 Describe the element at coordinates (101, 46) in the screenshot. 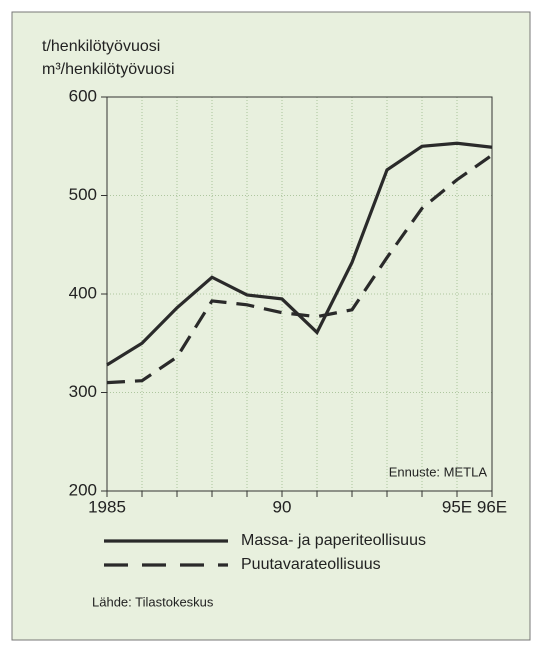

I see `y-axis-label: t/henkilötyövuosi` at that location.